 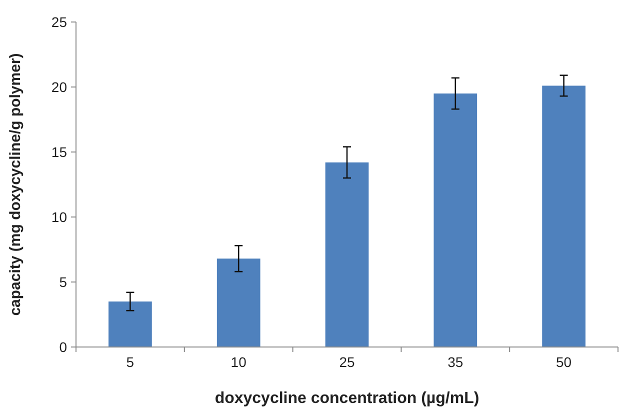 I want to click on y-axis-title: capacity (mg doxycycline/g polymer), so click(x=15, y=184).